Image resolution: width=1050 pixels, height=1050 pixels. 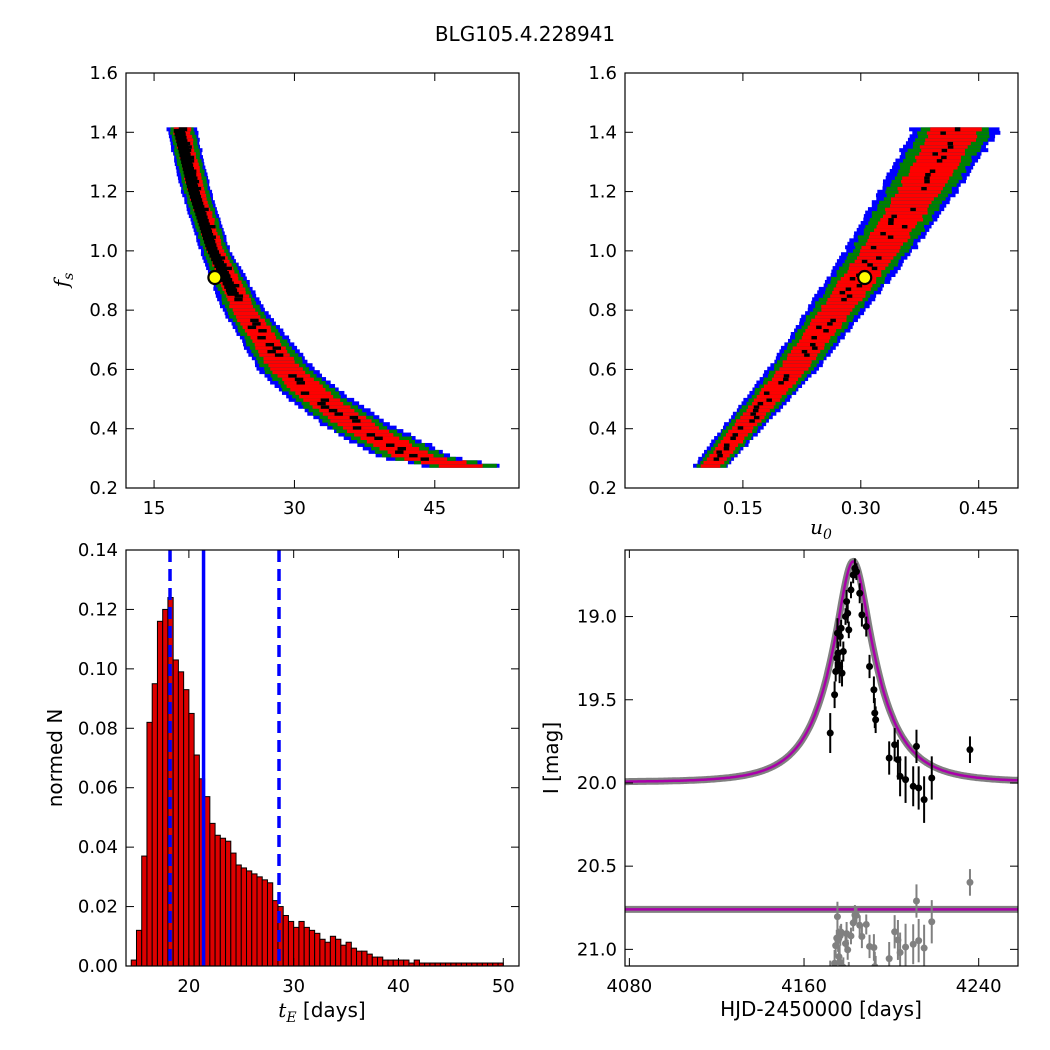 What do you see at coordinates (103, 429) in the screenshot?
I see `y-tick-label: 0.4` at bounding box center [103, 429].